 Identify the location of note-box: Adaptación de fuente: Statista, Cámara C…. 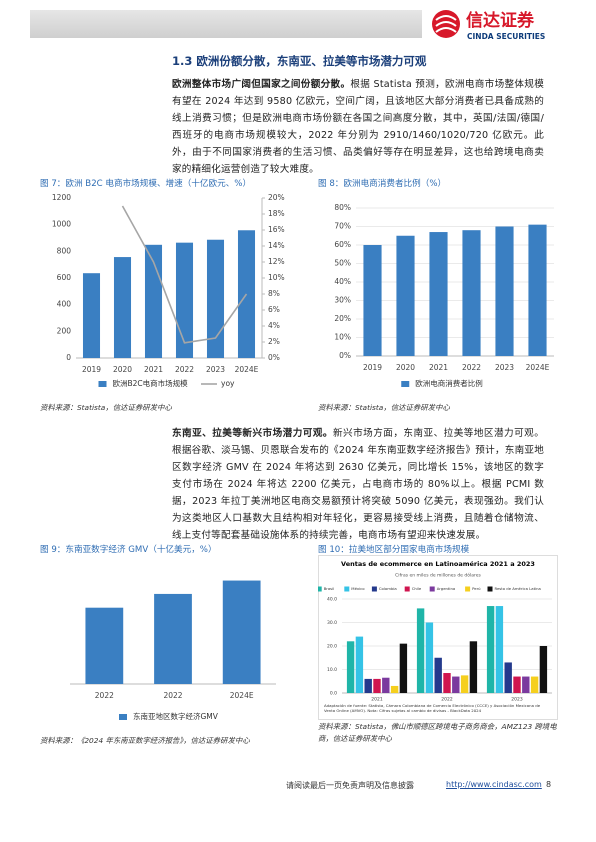
(432, 708).